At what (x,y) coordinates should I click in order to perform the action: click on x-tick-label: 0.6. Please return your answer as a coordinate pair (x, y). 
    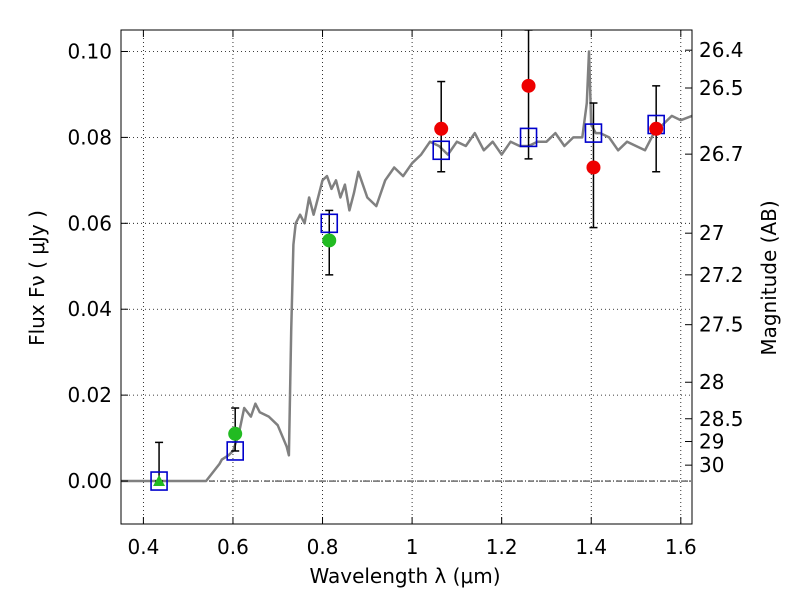
    Looking at the image, I should click on (233, 547).